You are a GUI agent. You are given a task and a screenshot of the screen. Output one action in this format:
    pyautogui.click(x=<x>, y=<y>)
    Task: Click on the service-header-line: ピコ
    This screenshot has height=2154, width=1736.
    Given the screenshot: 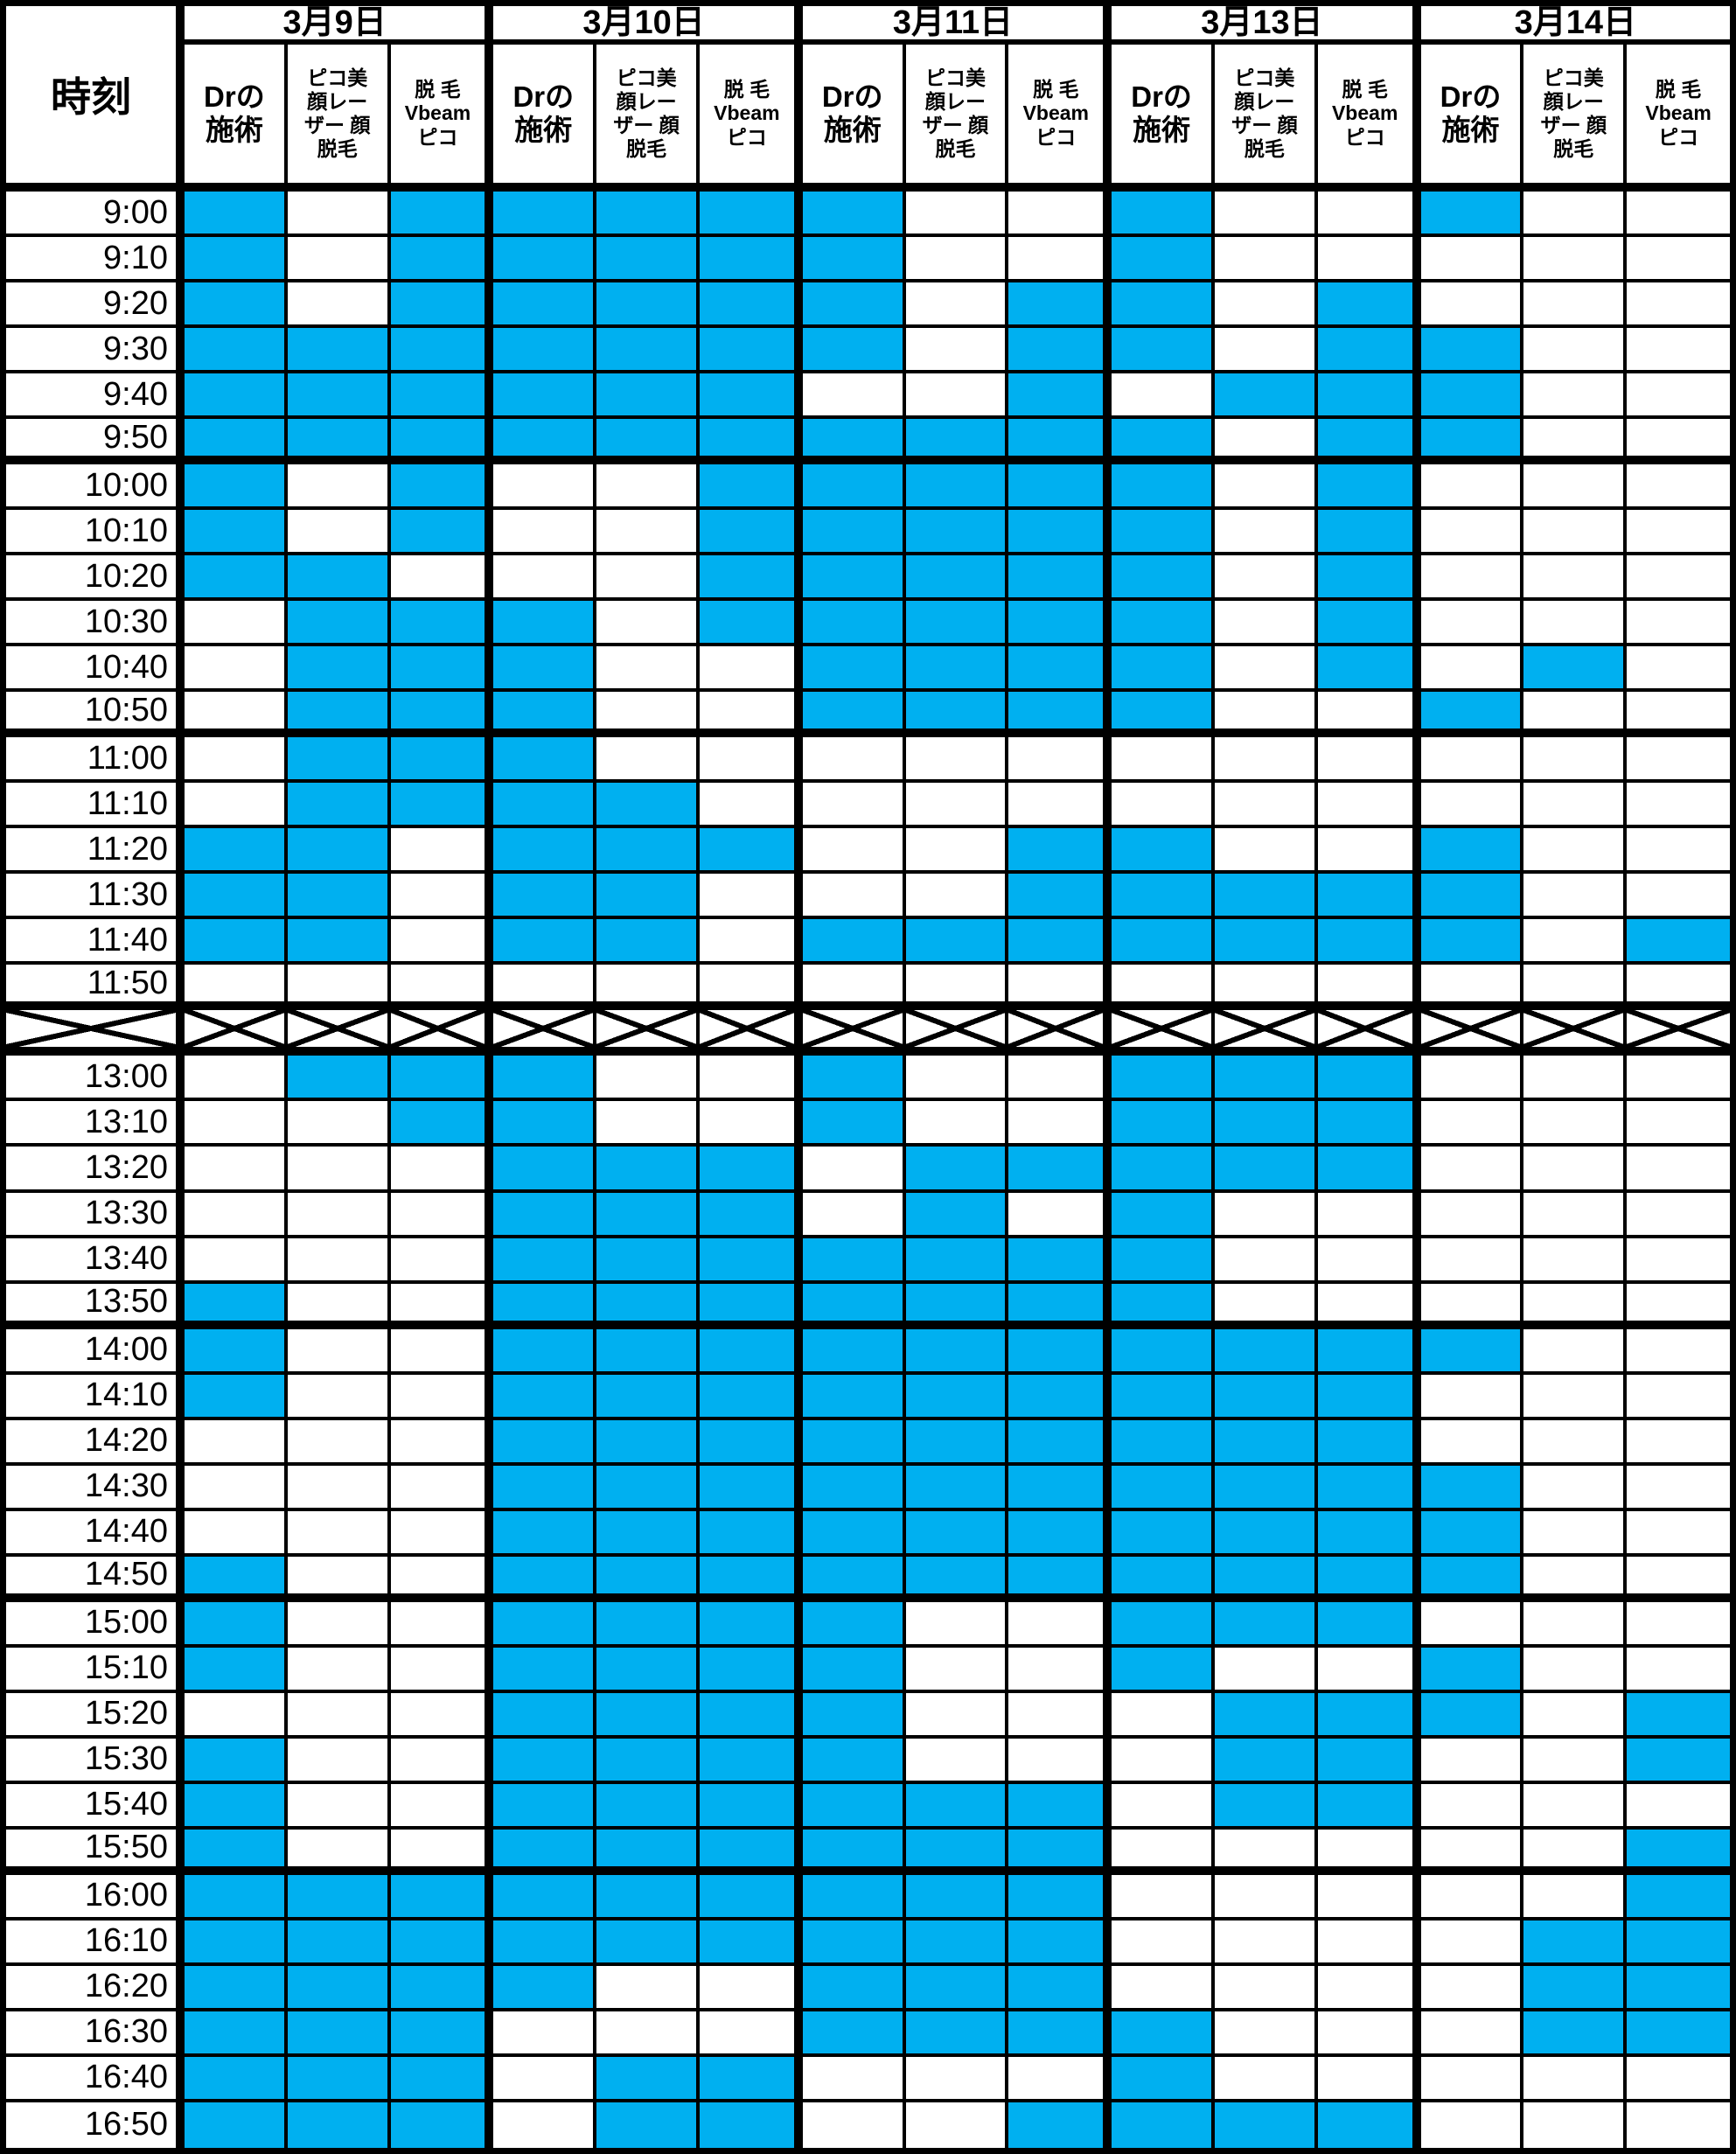 What is the action you would take?
    pyautogui.click(x=1056, y=137)
    